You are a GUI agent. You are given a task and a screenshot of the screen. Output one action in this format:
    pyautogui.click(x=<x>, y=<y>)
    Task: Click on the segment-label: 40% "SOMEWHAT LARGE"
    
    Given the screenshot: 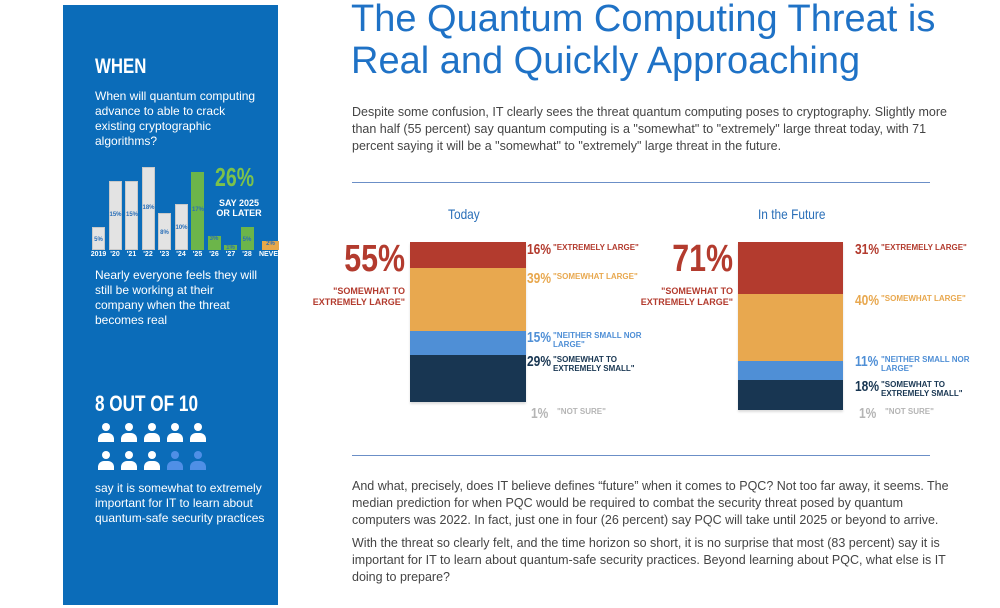 What is the action you would take?
    pyautogui.click(x=915, y=300)
    